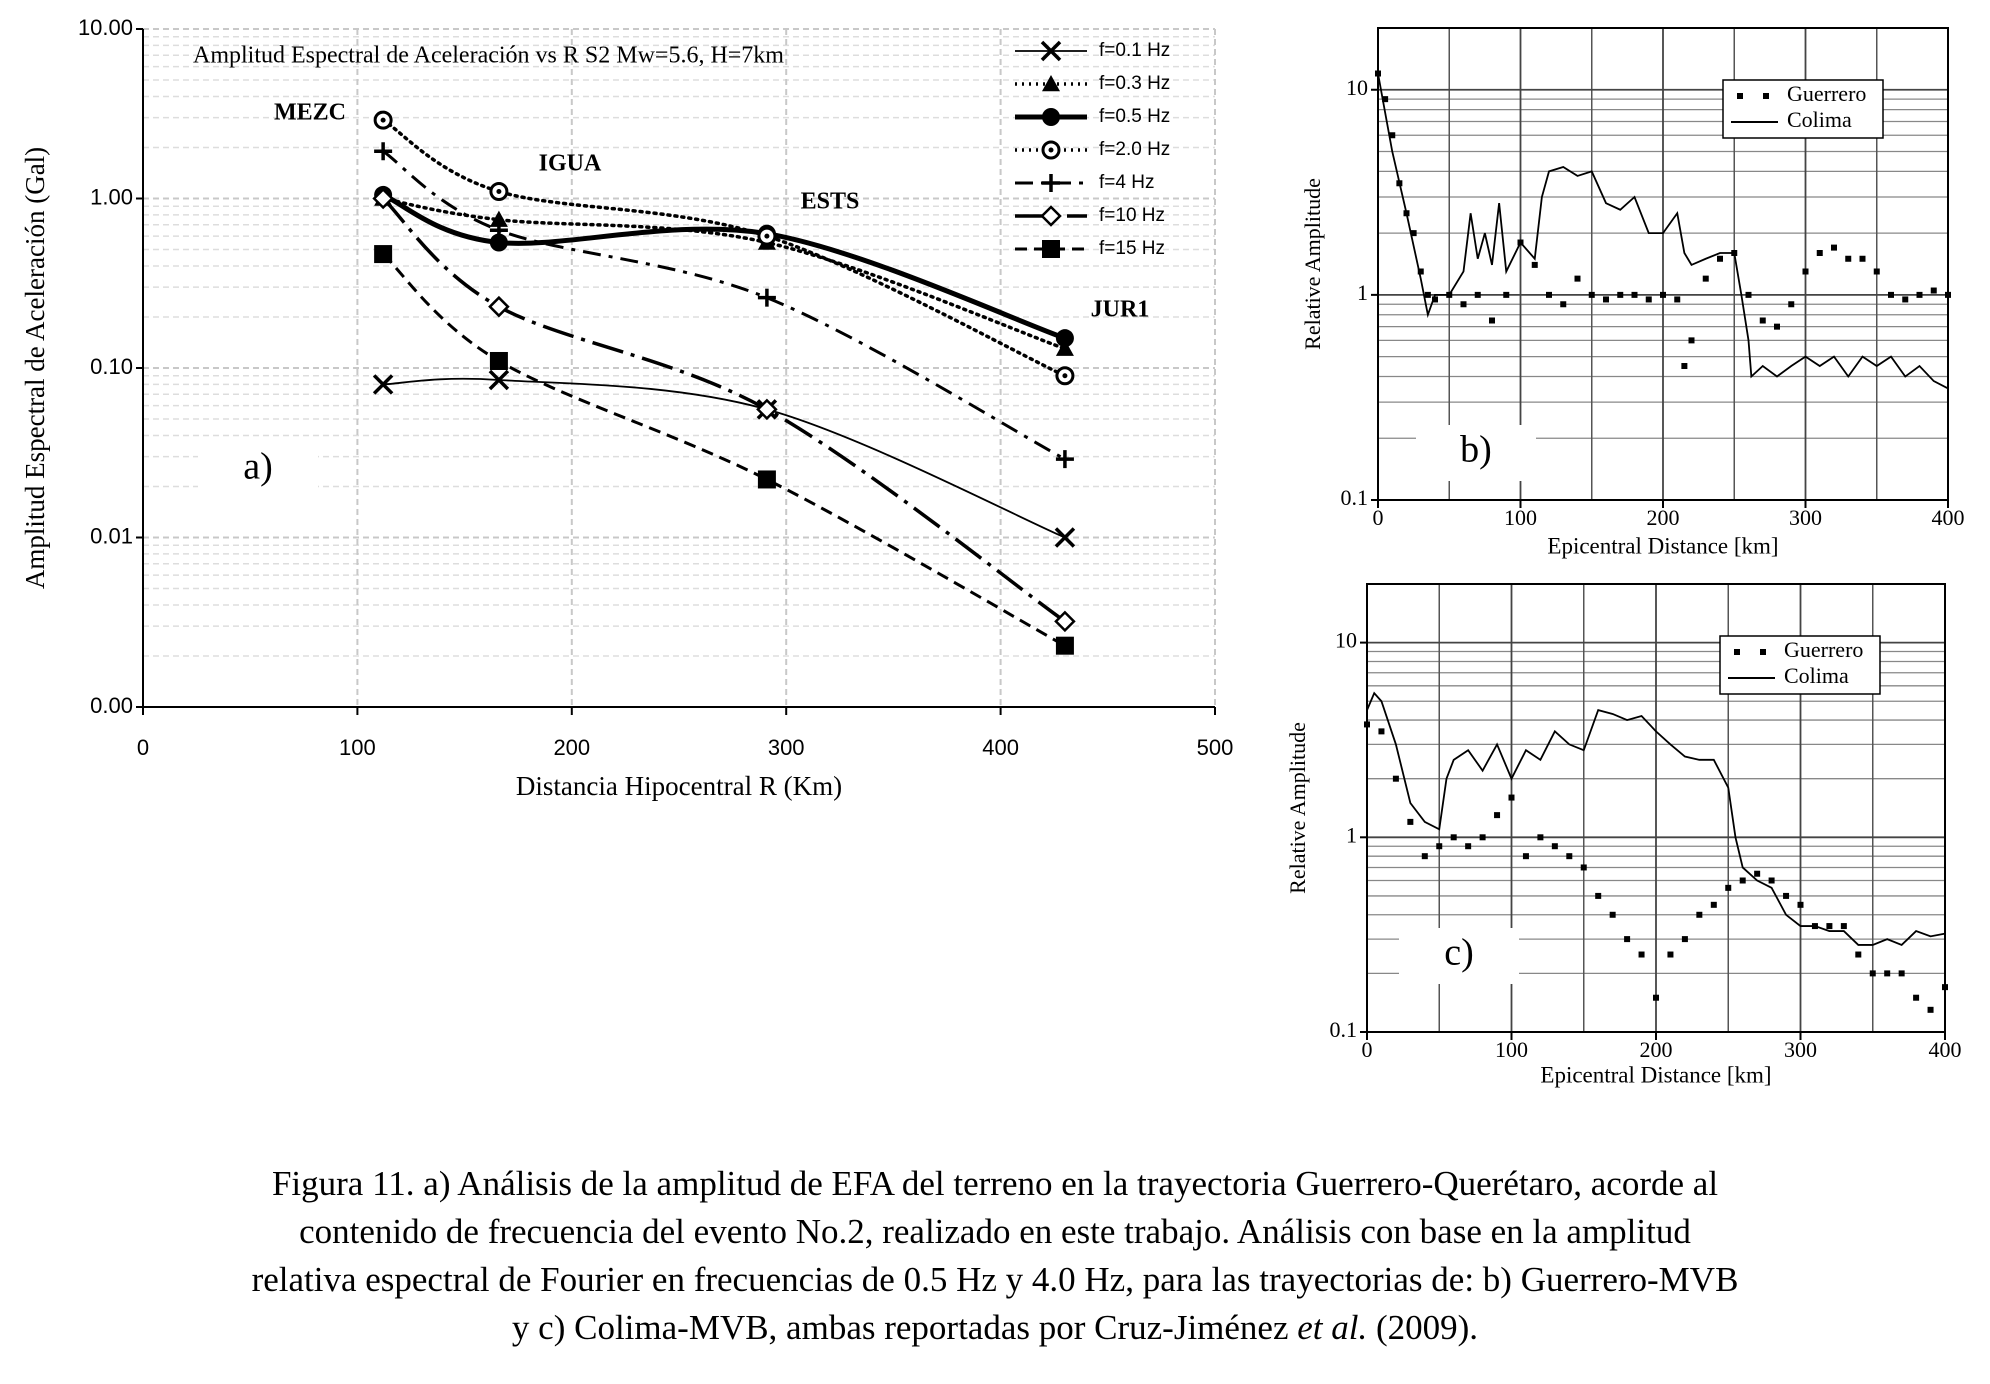  What do you see at coordinates (1346, 640) in the screenshot?
I see `y-tick-label: 10` at bounding box center [1346, 640].